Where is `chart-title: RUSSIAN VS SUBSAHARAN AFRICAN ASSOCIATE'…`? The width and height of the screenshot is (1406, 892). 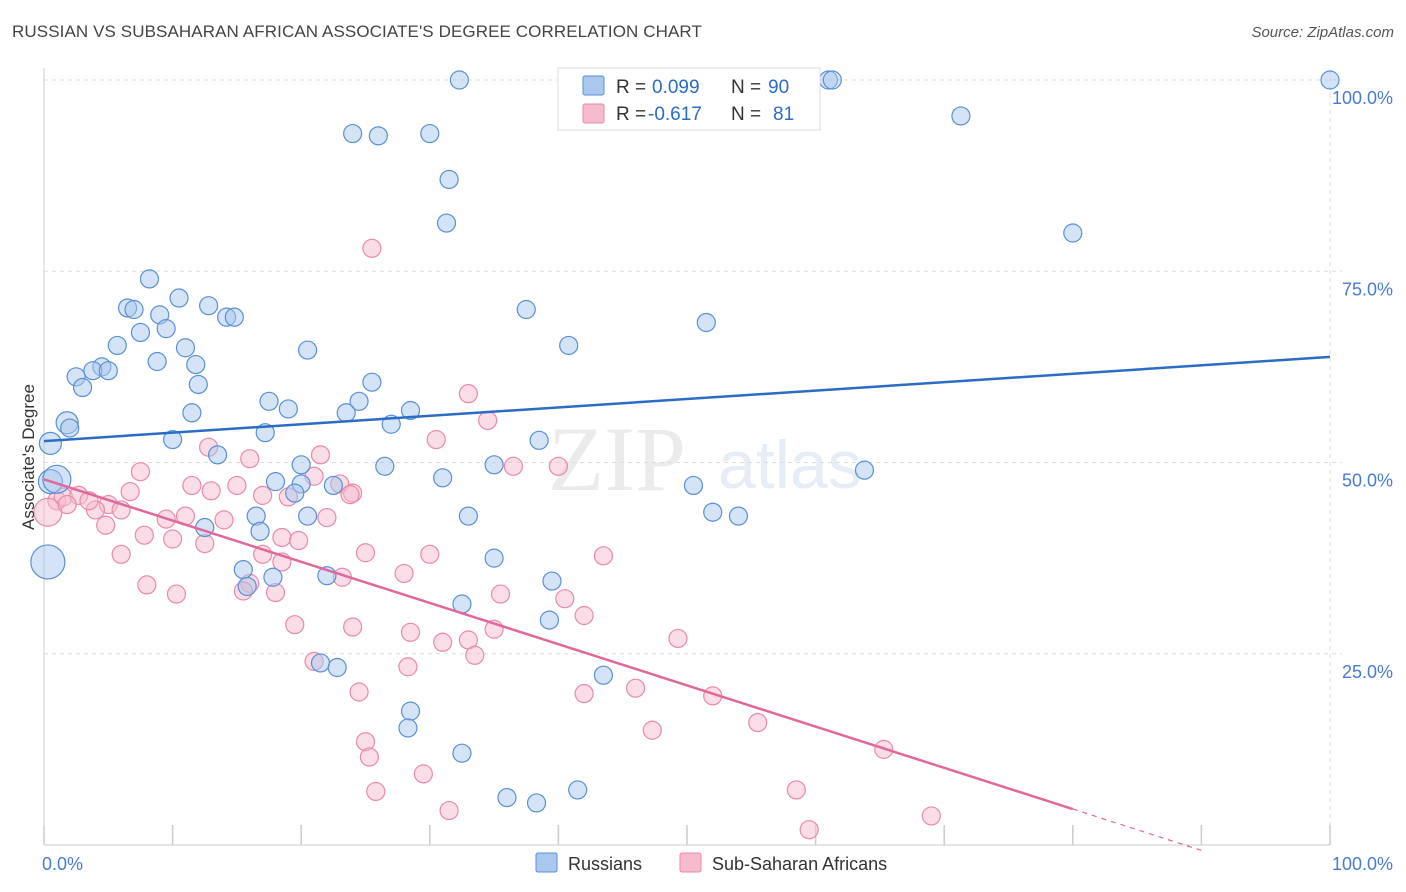 chart-title: RUSSIAN VS SUBSAHARAN AFRICAN ASSOCIATE'… is located at coordinates (357, 31).